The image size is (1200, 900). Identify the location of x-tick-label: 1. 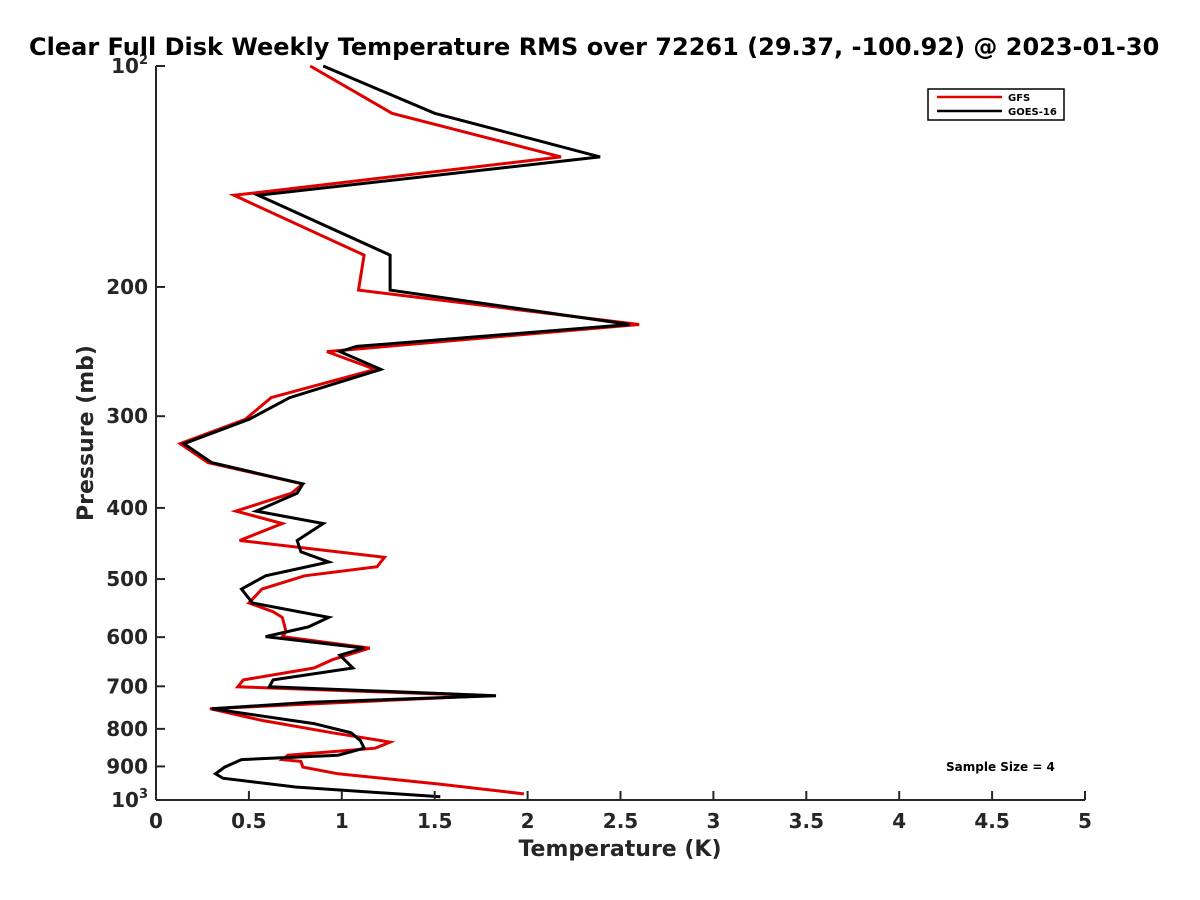
(342, 821).